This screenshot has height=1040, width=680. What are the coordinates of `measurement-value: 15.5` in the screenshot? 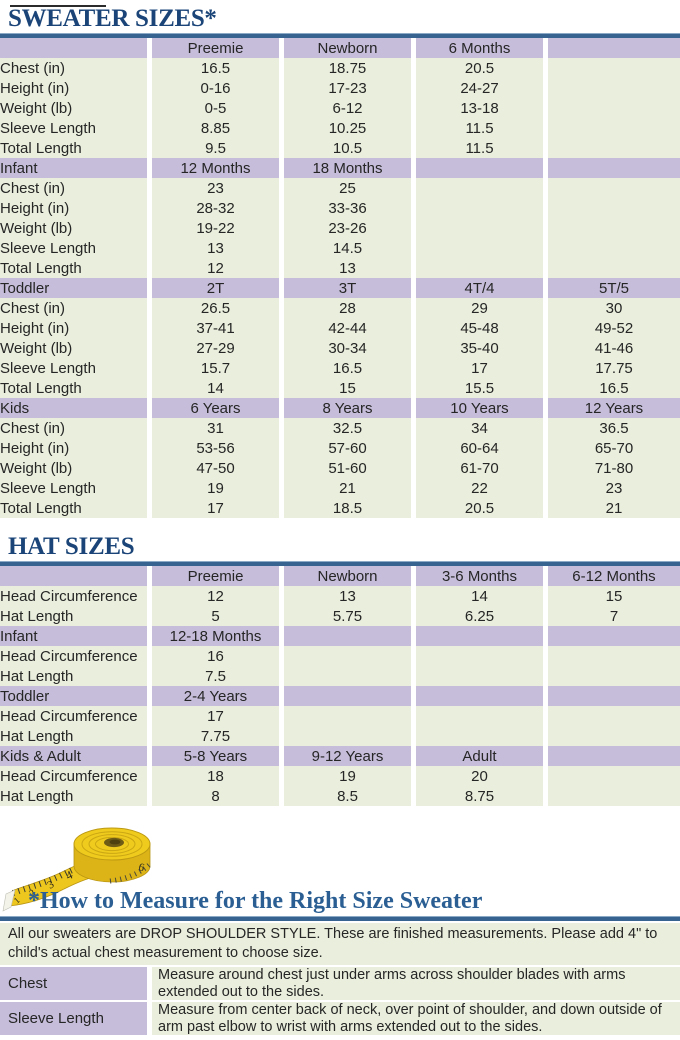 It's located at (482, 388).